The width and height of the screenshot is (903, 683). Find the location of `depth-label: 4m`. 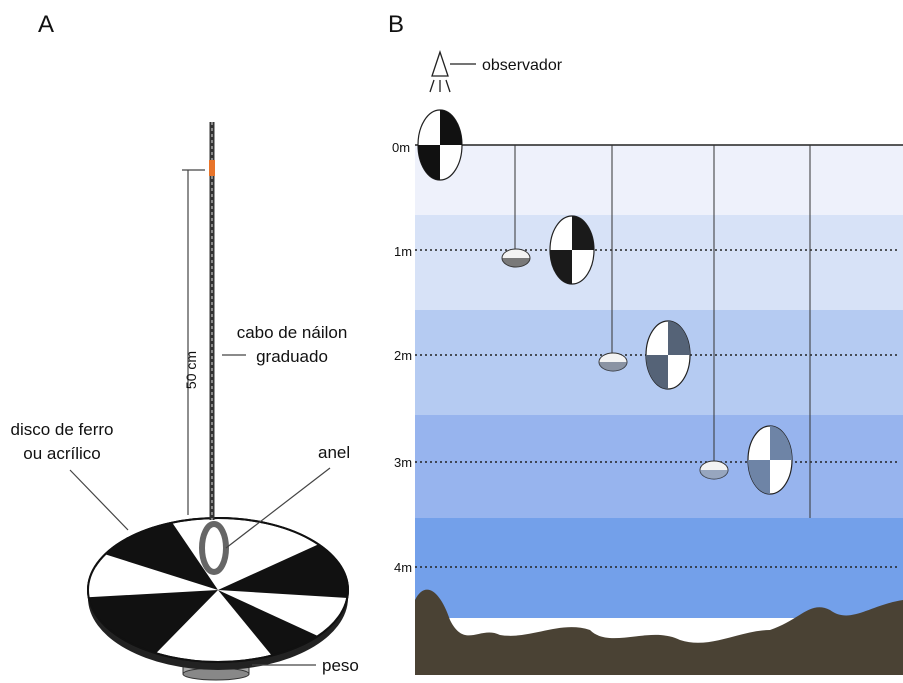

depth-label: 4m is located at coordinates (403, 567).